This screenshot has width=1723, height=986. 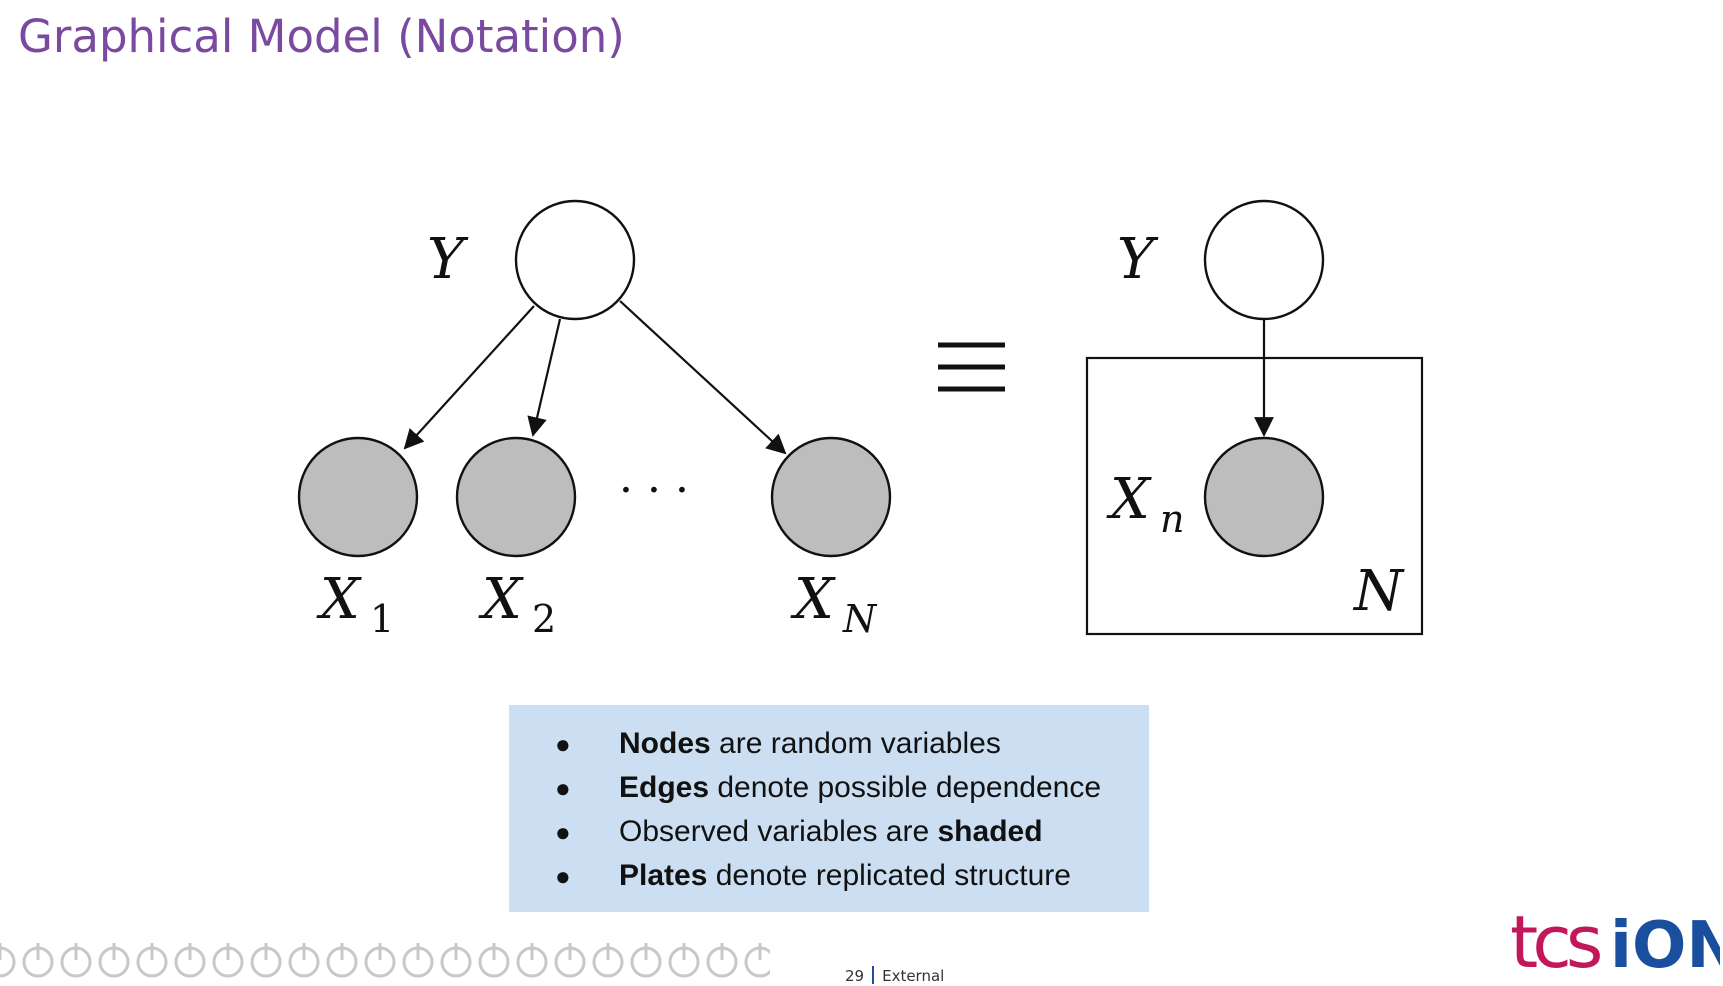 I want to click on plate-count-label: N, so click(x=1378, y=591).